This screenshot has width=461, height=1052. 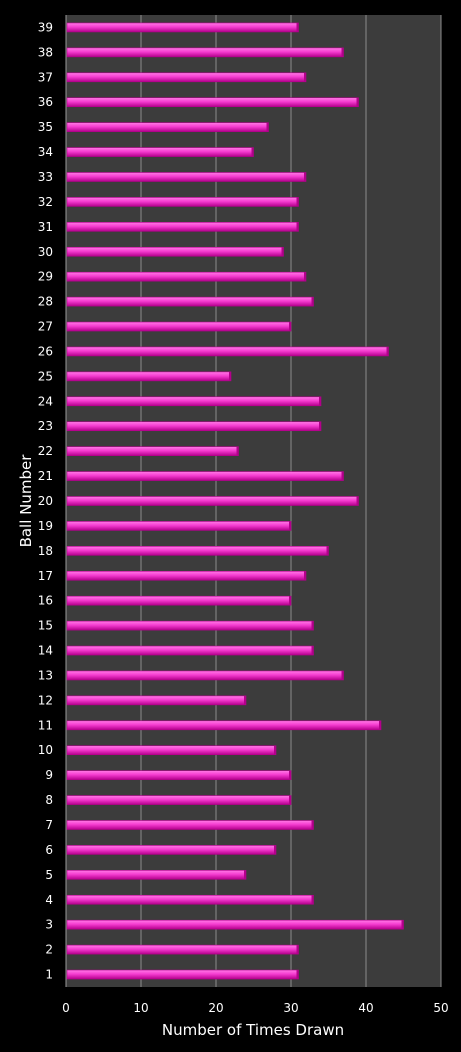 What do you see at coordinates (45, 127) in the screenshot?
I see `y-tick-label: 35` at bounding box center [45, 127].